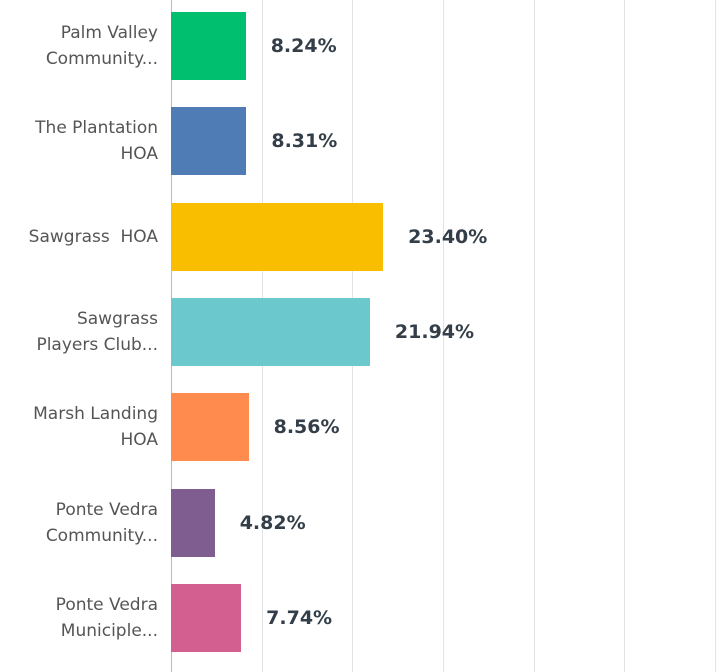  I want to click on category-label: Sawgrass HOA, so click(93, 236).